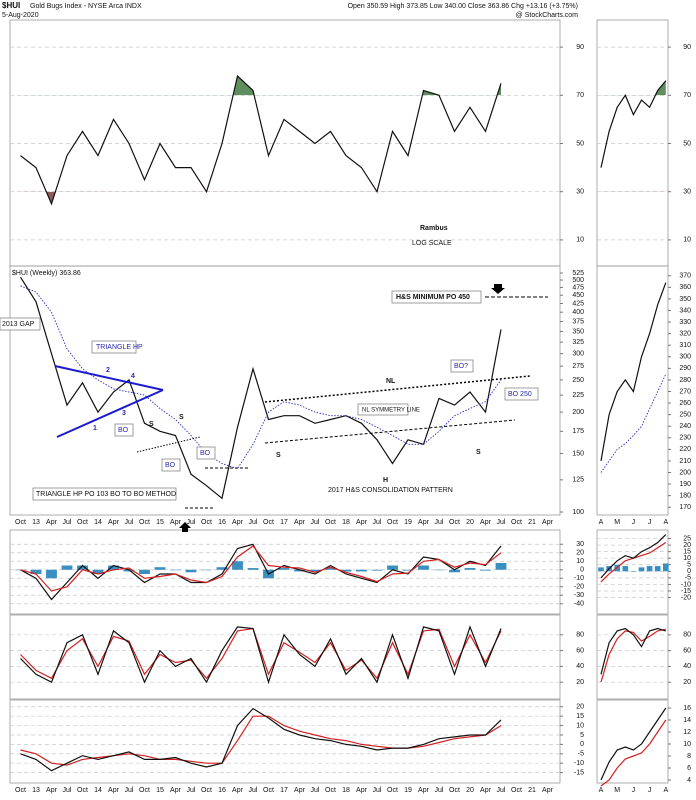  Describe the element at coordinates (578, 295) in the screenshot. I see `y-tick-label: 450` at that location.